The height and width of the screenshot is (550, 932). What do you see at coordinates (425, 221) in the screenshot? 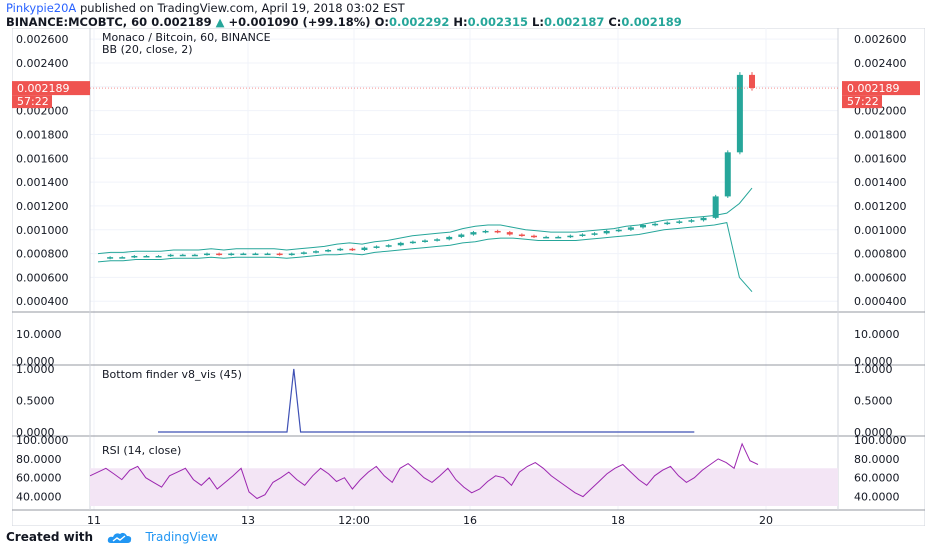
I see `bb-upper-band` at bounding box center [425, 221].